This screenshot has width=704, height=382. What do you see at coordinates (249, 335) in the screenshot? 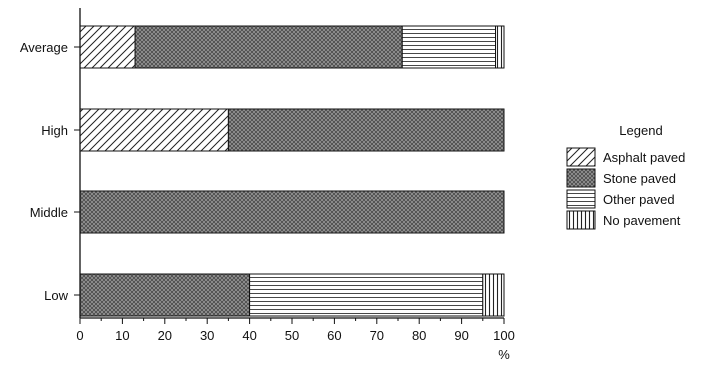
I see `x-tick-label-40: 40` at bounding box center [249, 335].